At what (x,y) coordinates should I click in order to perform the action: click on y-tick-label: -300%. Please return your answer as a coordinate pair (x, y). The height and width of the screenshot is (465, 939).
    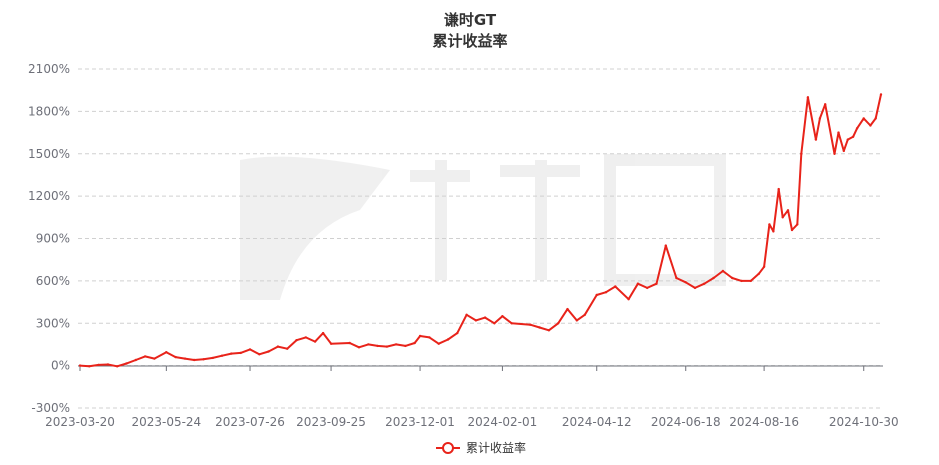
    Looking at the image, I should click on (50, 408).